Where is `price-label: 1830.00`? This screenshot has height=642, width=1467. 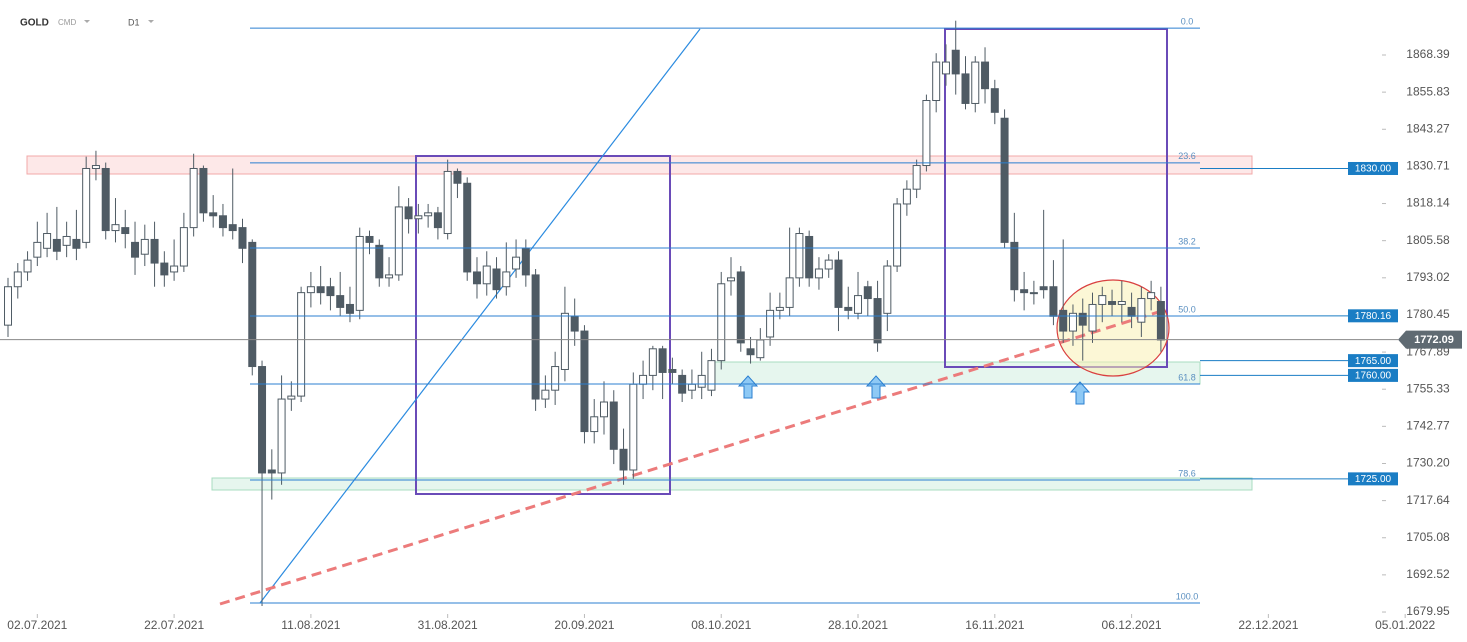
price-label: 1830.00 is located at coordinates (1373, 169).